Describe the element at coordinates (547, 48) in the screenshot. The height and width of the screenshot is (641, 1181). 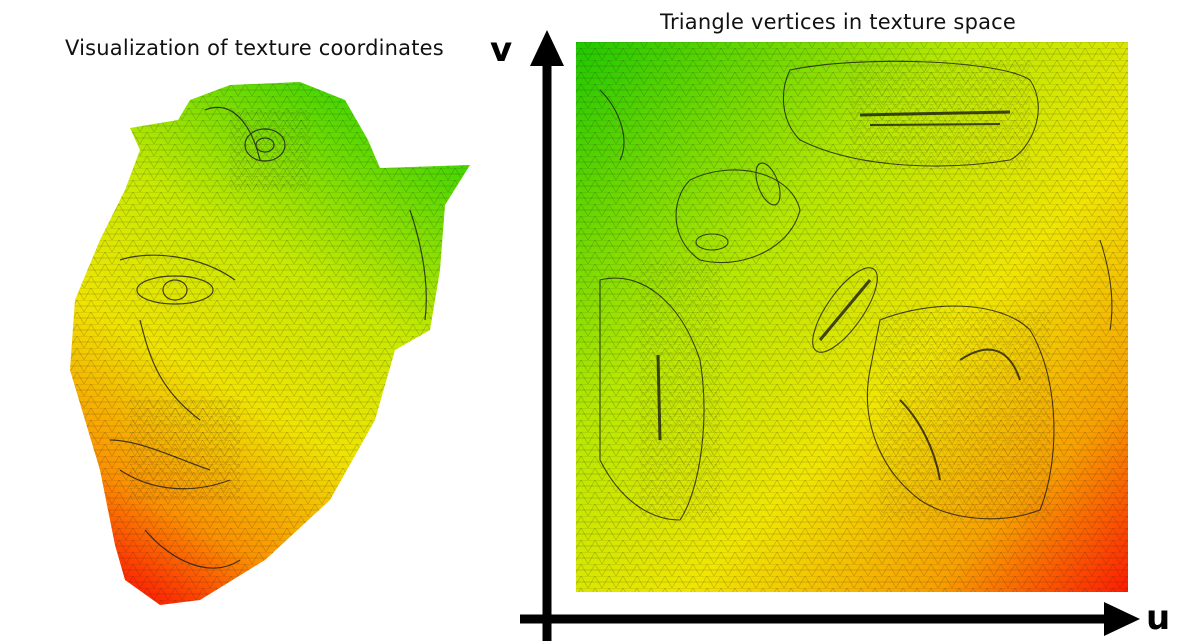
I see `v-axis-arrowhead` at that location.